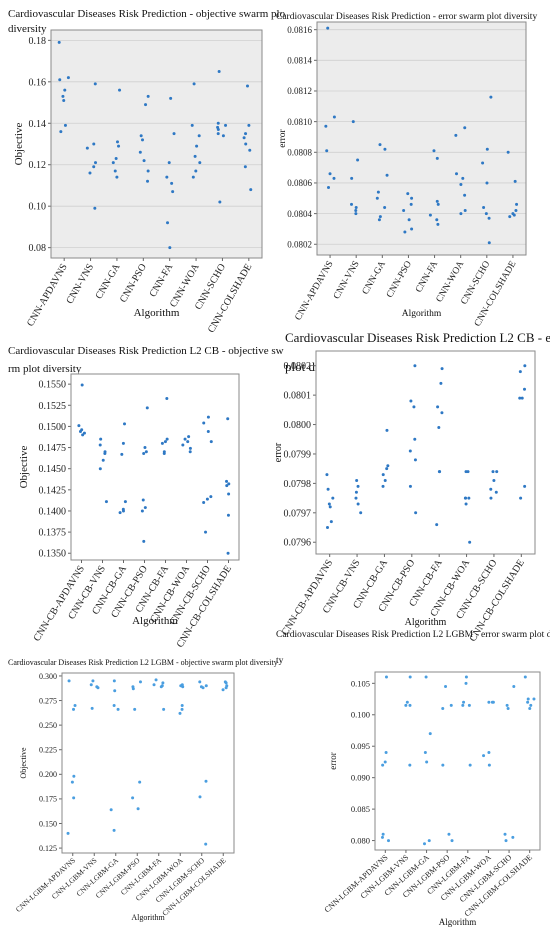 This screenshot has width=550, height=934. Describe the element at coordinates (27, 29) in the screenshot. I see `chart-title-line-2: diversity` at that location.